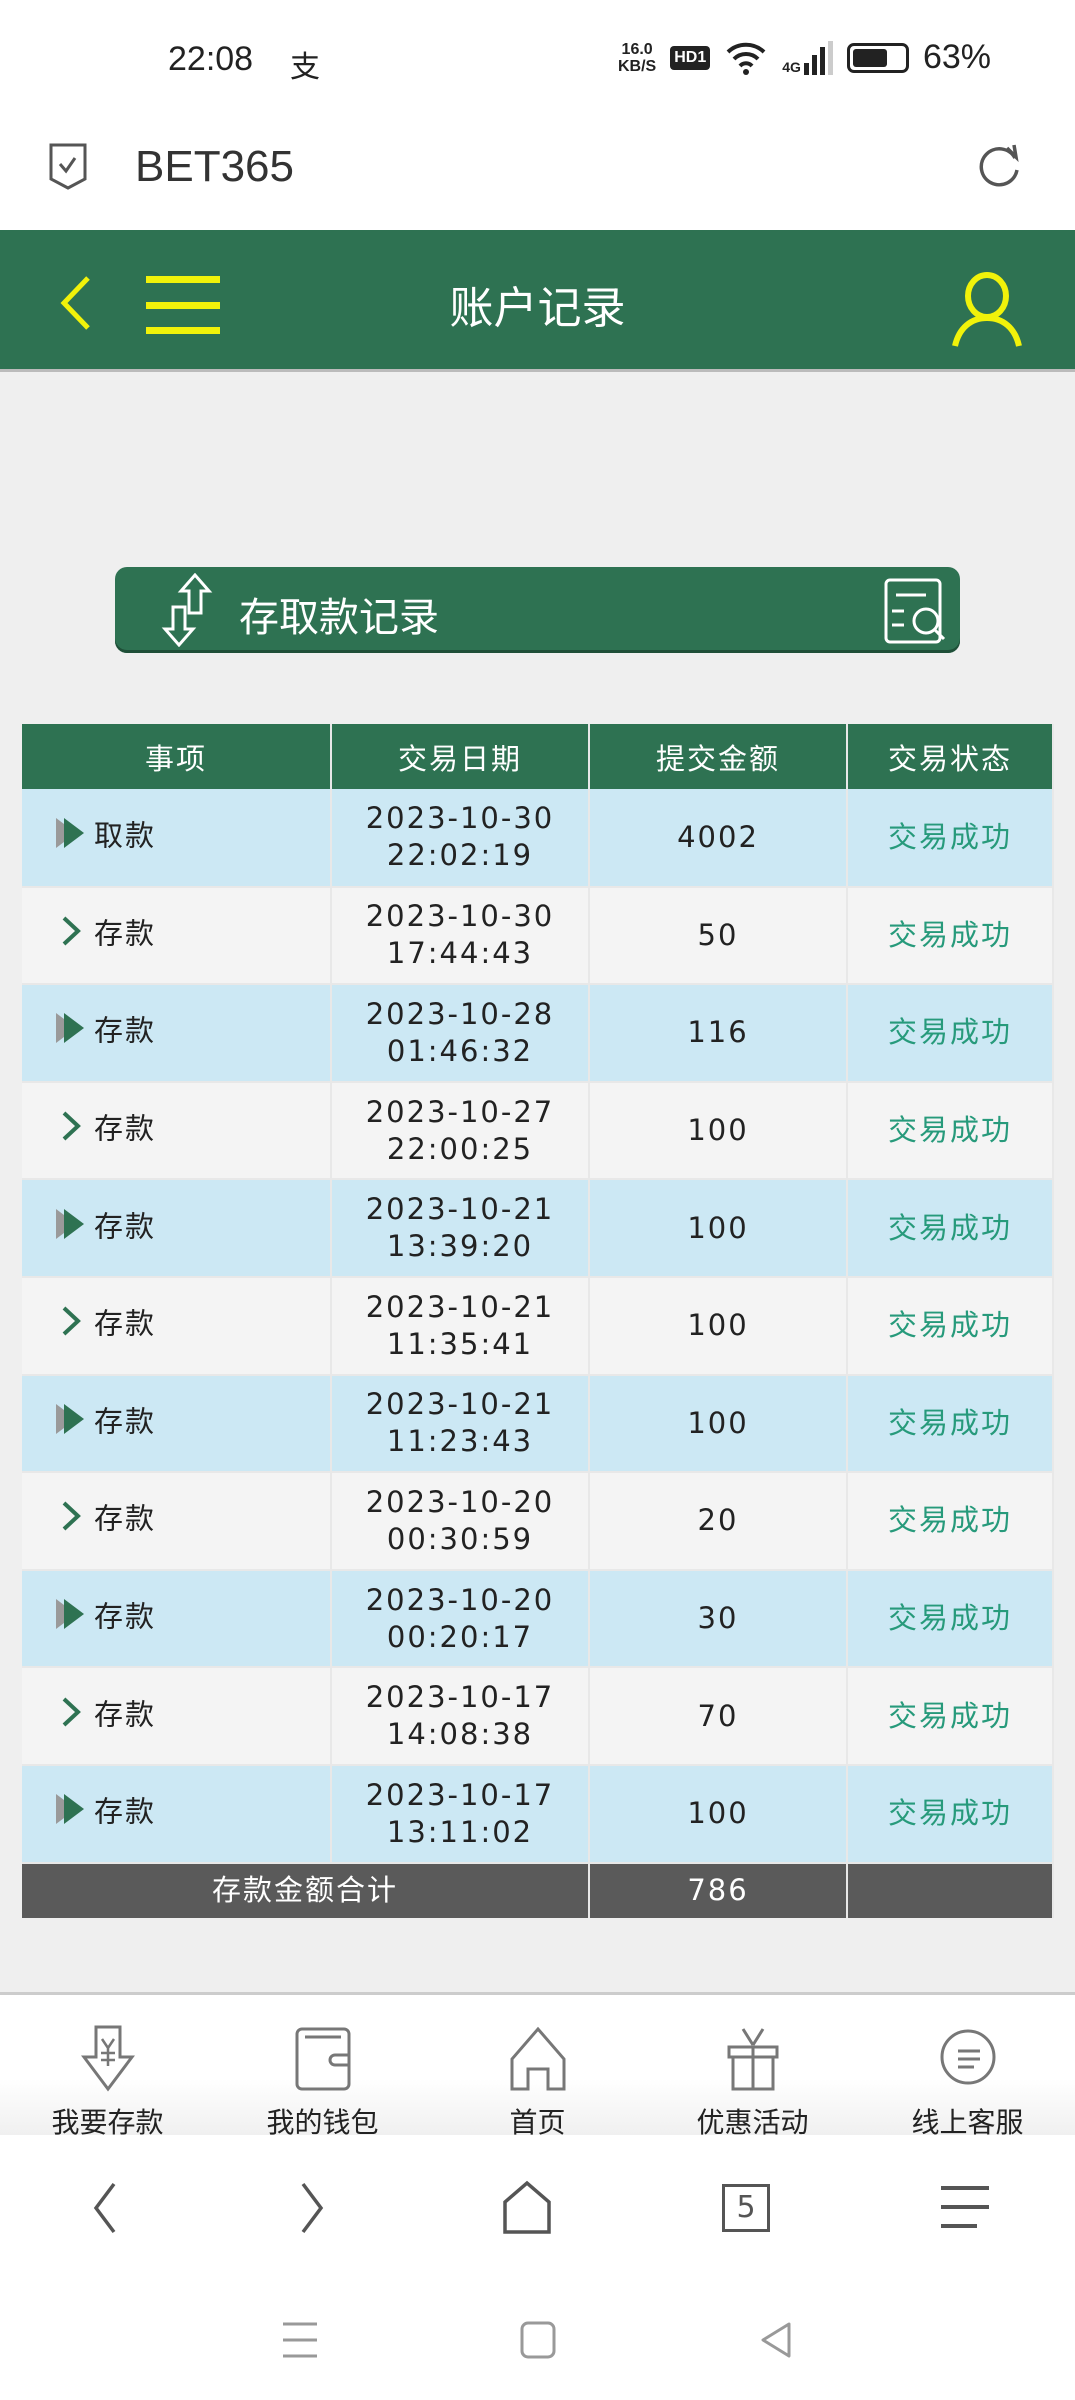 The width and height of the screenshot is (1075, 2400). Describe the element at coordinates (987, 310) in the screenshot. I see `user-icon` at that location.